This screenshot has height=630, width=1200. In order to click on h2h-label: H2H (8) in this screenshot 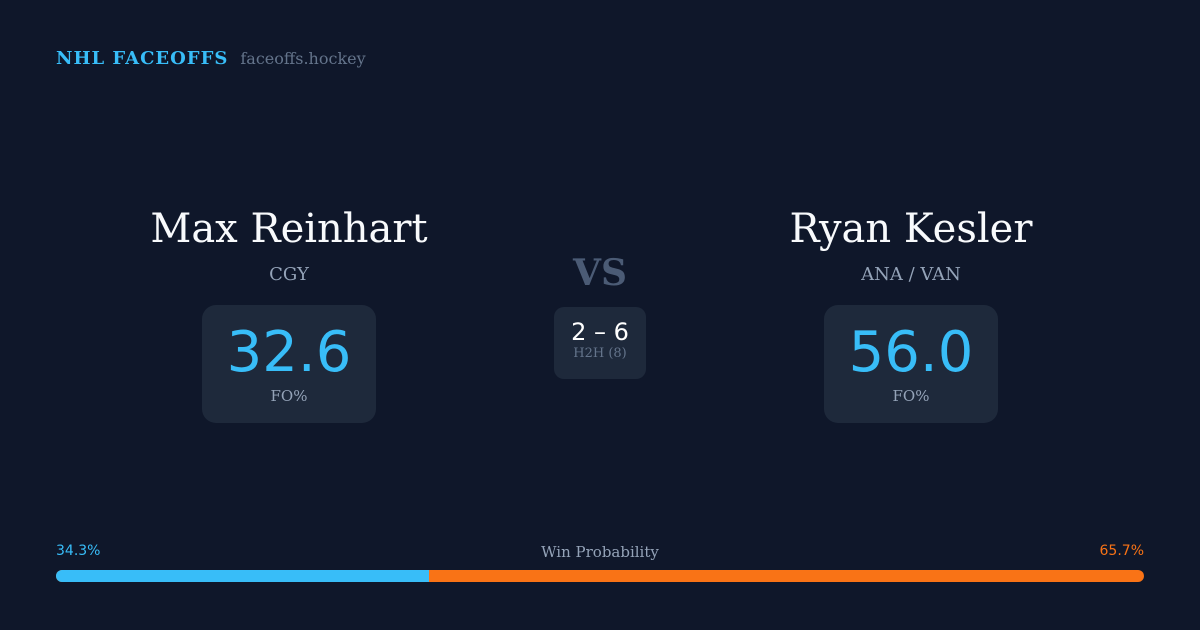, I will do `click(600, 353)`.